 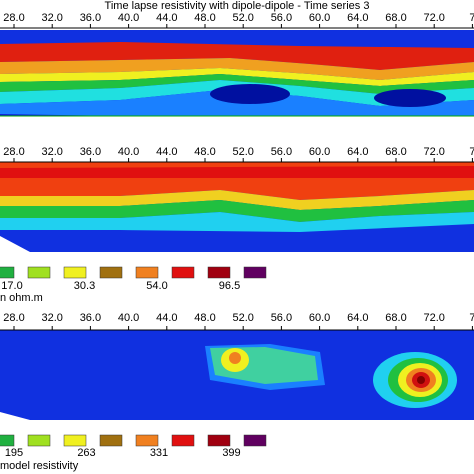 I want to click on legend-caption: n ohm.m, so click(x=21, y=298).